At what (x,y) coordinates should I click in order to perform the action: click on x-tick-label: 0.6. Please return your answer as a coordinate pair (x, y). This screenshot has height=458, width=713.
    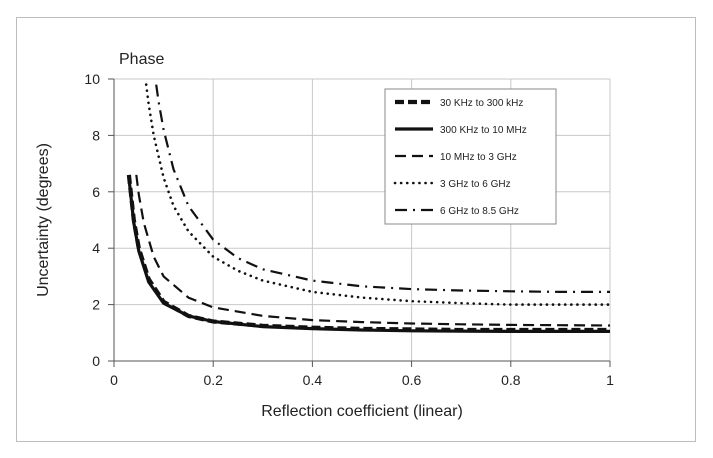
    Looking at the image, I should click on (412, 380).